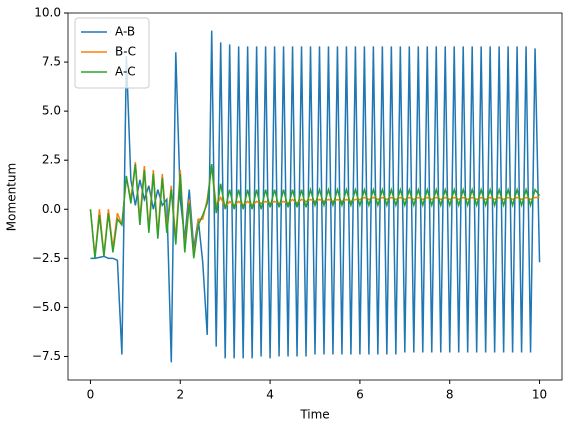 The image size is (572, 427). Describe the element at coordinates (51, 62) in the screenshot. I see `y-tick-label: 7.5` at that location.